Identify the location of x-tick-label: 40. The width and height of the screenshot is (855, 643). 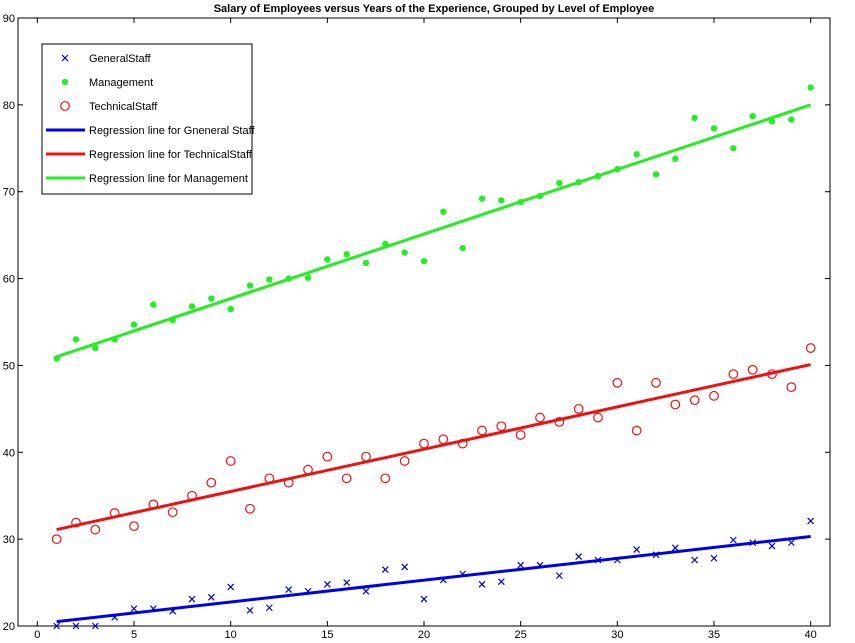
(811, 635).